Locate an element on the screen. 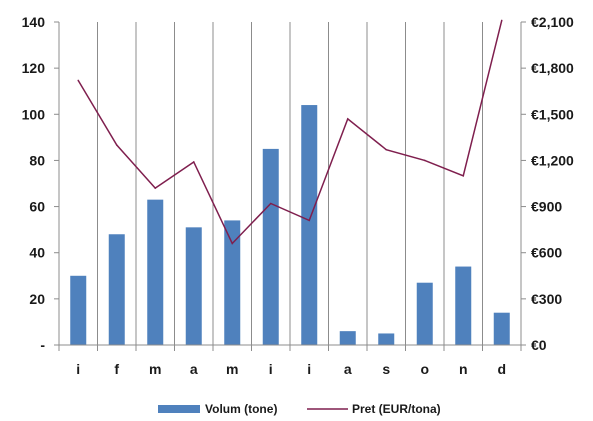  left-tick-label: 40 is located at coordinates (37, 253).